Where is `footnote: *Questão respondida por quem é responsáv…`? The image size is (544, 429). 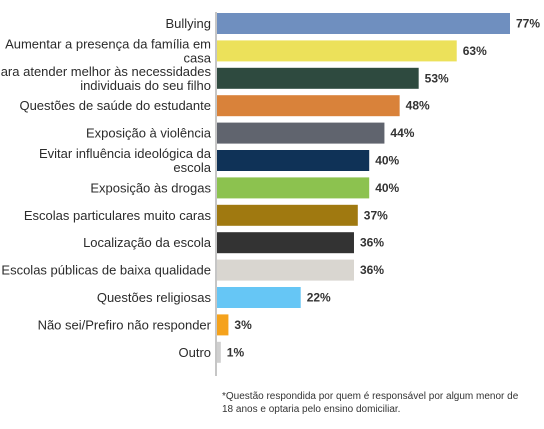 footnote: *Questão respondida por quem é responsáv… is located at coordinates (370, 403).